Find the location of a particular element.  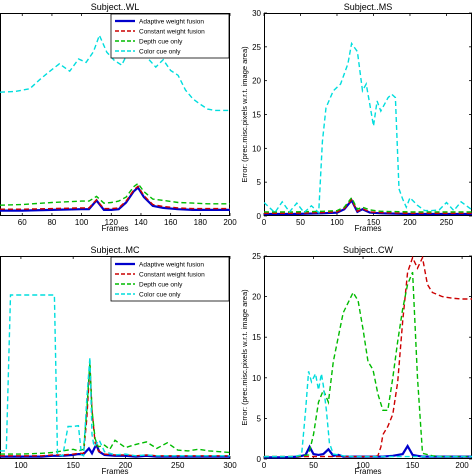

chart-title: Subject..MC is located at coordinates (115, 250).